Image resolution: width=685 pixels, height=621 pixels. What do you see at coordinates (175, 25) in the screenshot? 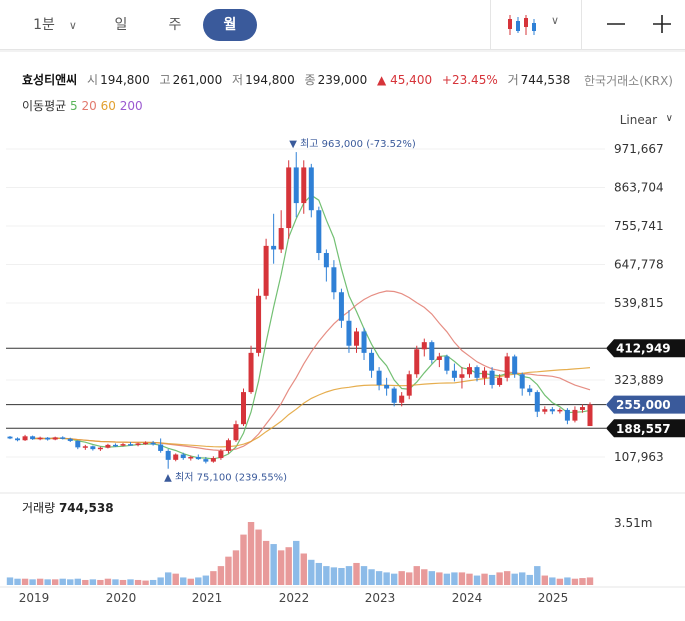
I see `tab-week: 주` at bounding box center [175, 25].